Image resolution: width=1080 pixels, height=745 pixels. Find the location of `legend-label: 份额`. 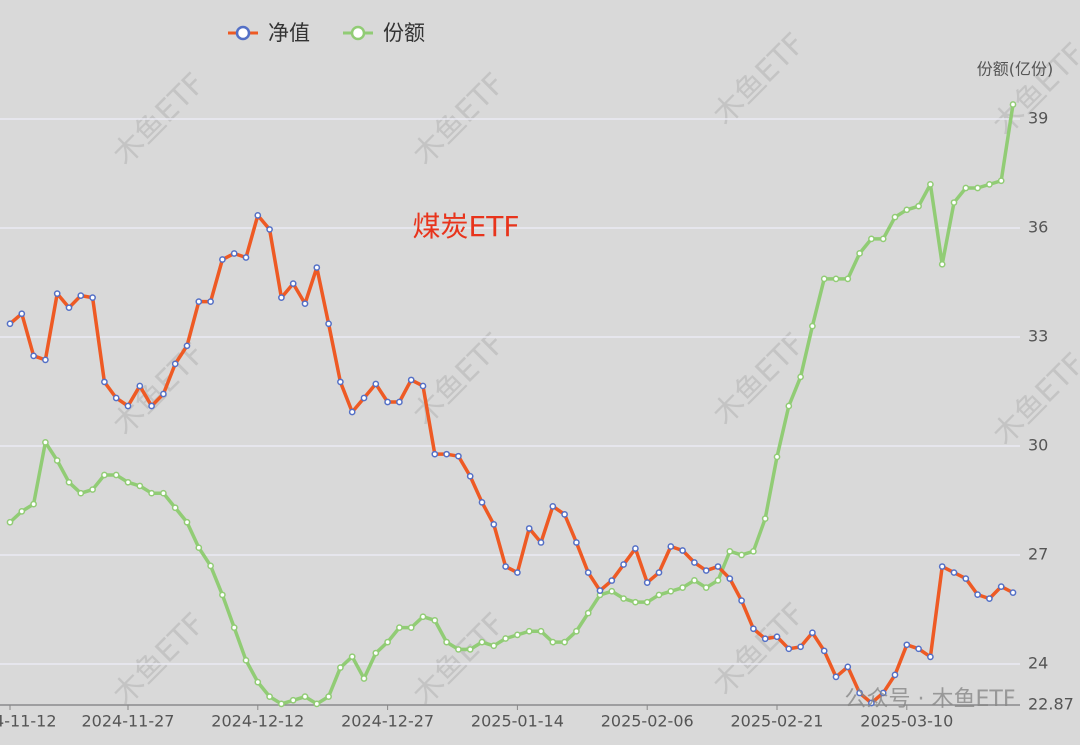

legend-label: 份额 is located at coordinates (404, 33).